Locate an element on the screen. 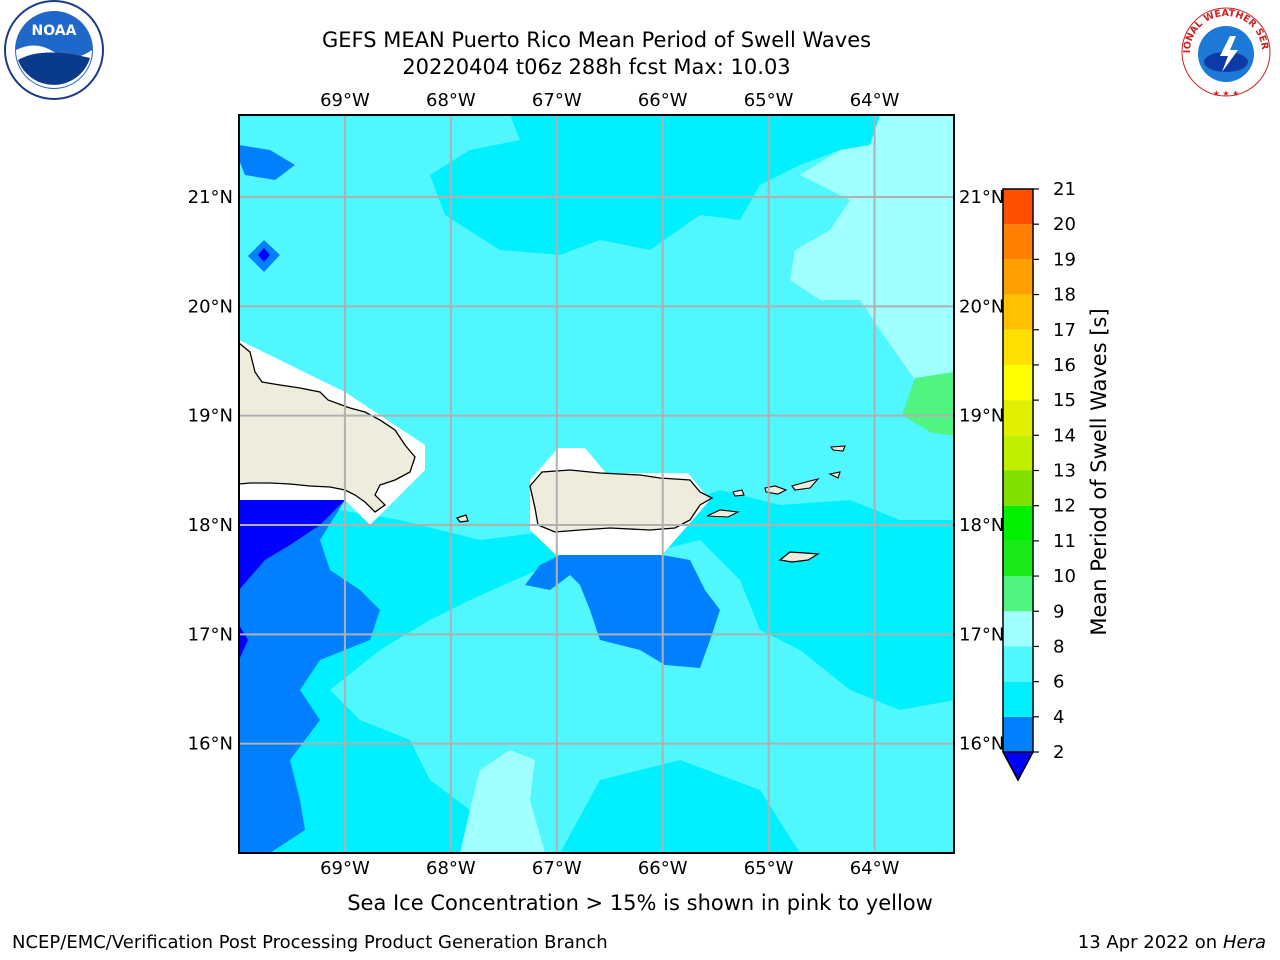 The image size is (1280, 960). colorbar-tick-label: 10 is located at coordinates (1064, 576).